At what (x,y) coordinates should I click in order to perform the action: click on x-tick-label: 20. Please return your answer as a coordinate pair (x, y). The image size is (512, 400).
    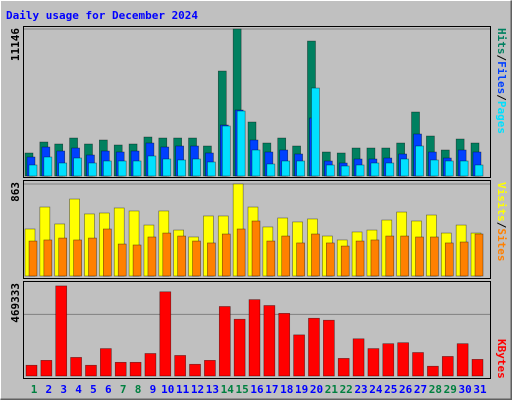
    Looking at the image, I should click on (316, 389).